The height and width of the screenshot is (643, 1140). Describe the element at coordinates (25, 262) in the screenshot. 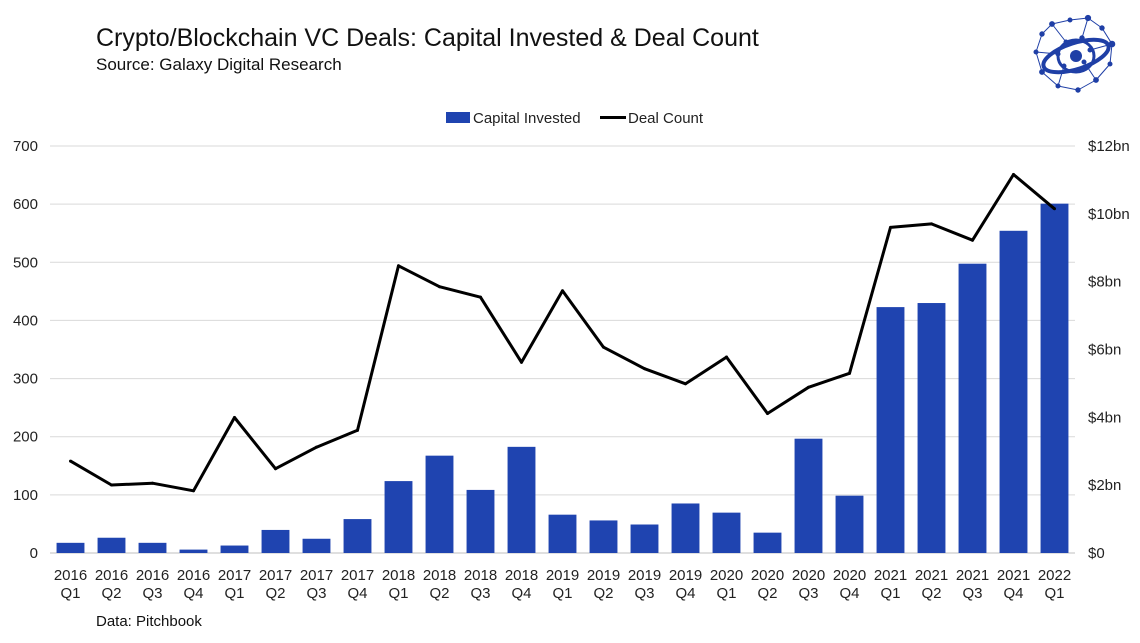

I see `left-axis-tick-label: 500` at that location.